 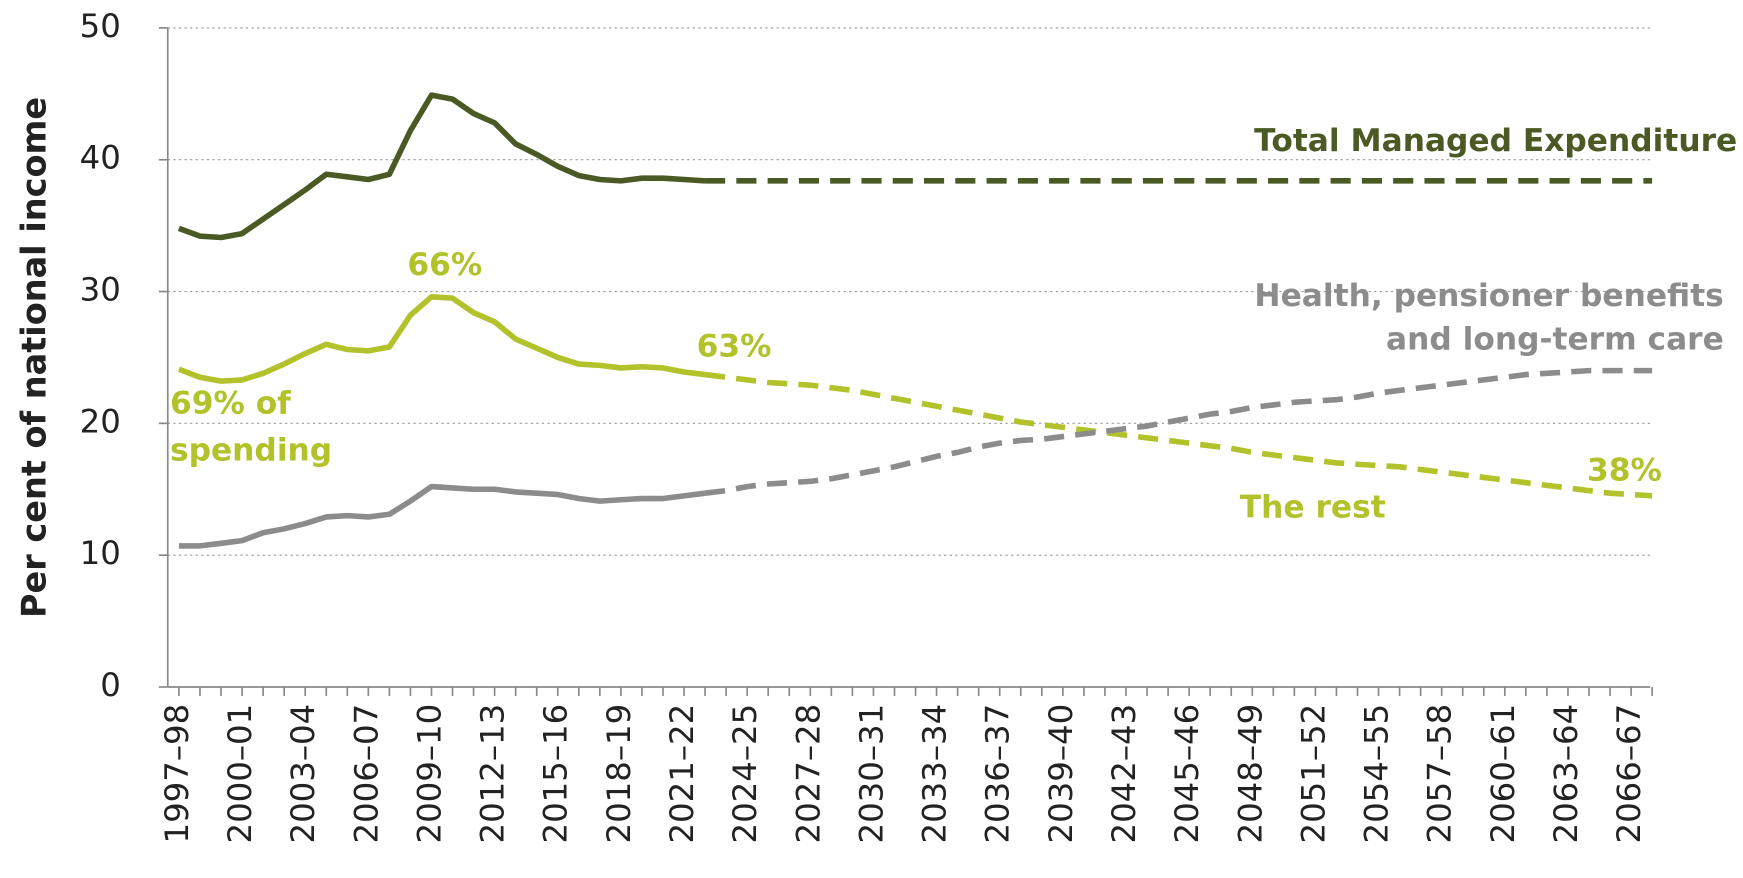 What do you see at coordinates (745, 774) in the screenshot?
I see `x-tick-label: 2024–25` at bounding box center [745, 774].